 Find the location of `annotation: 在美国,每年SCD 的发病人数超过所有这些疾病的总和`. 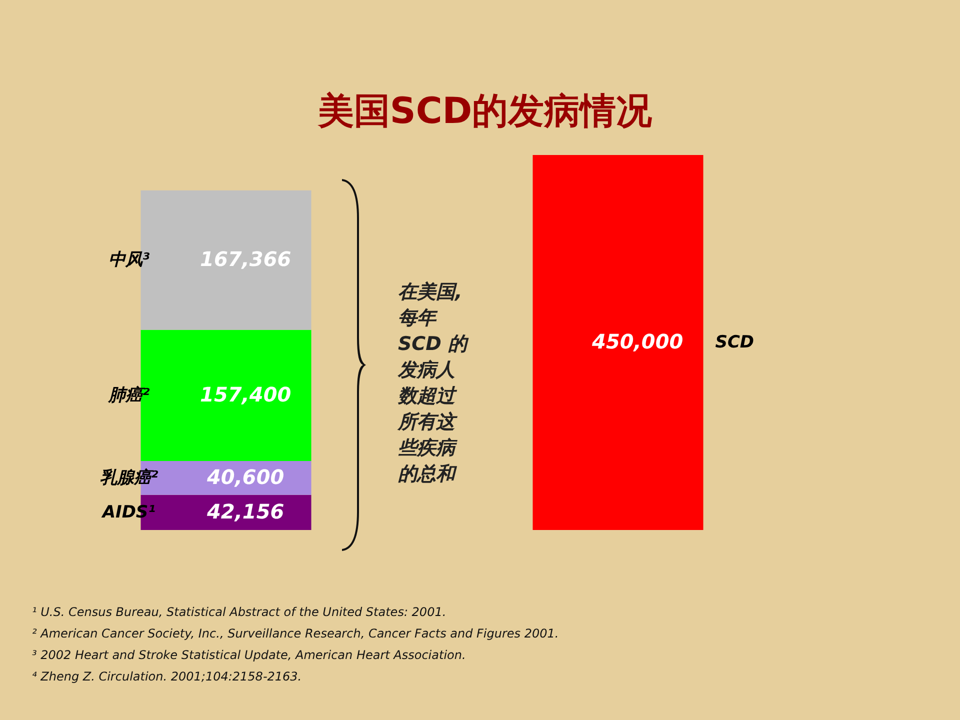

annotation: 在美国,每年SCD 的发病人数超过所有这些疾病的总和 is located at coordinates (433, 383).